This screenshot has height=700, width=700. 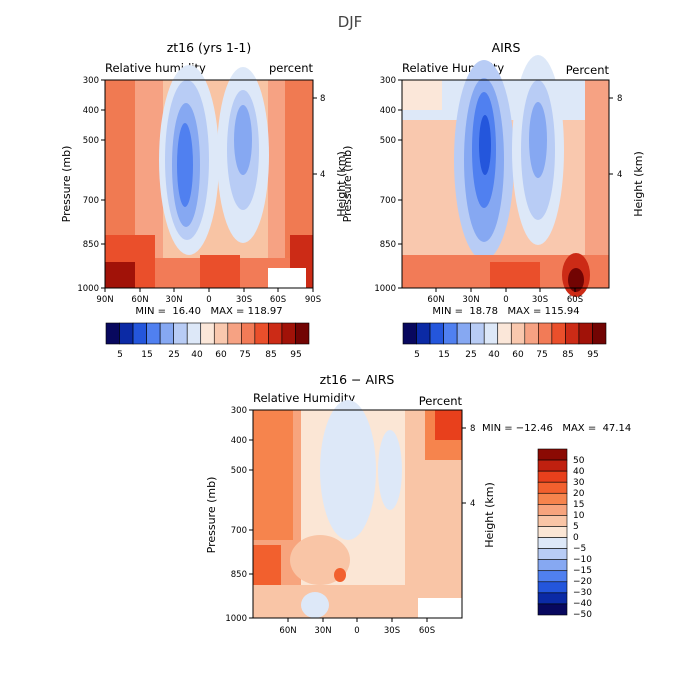 I want to click on min-max-stats: MIN = 16.40 MAX = 118.97, so click(x=208, y=311).